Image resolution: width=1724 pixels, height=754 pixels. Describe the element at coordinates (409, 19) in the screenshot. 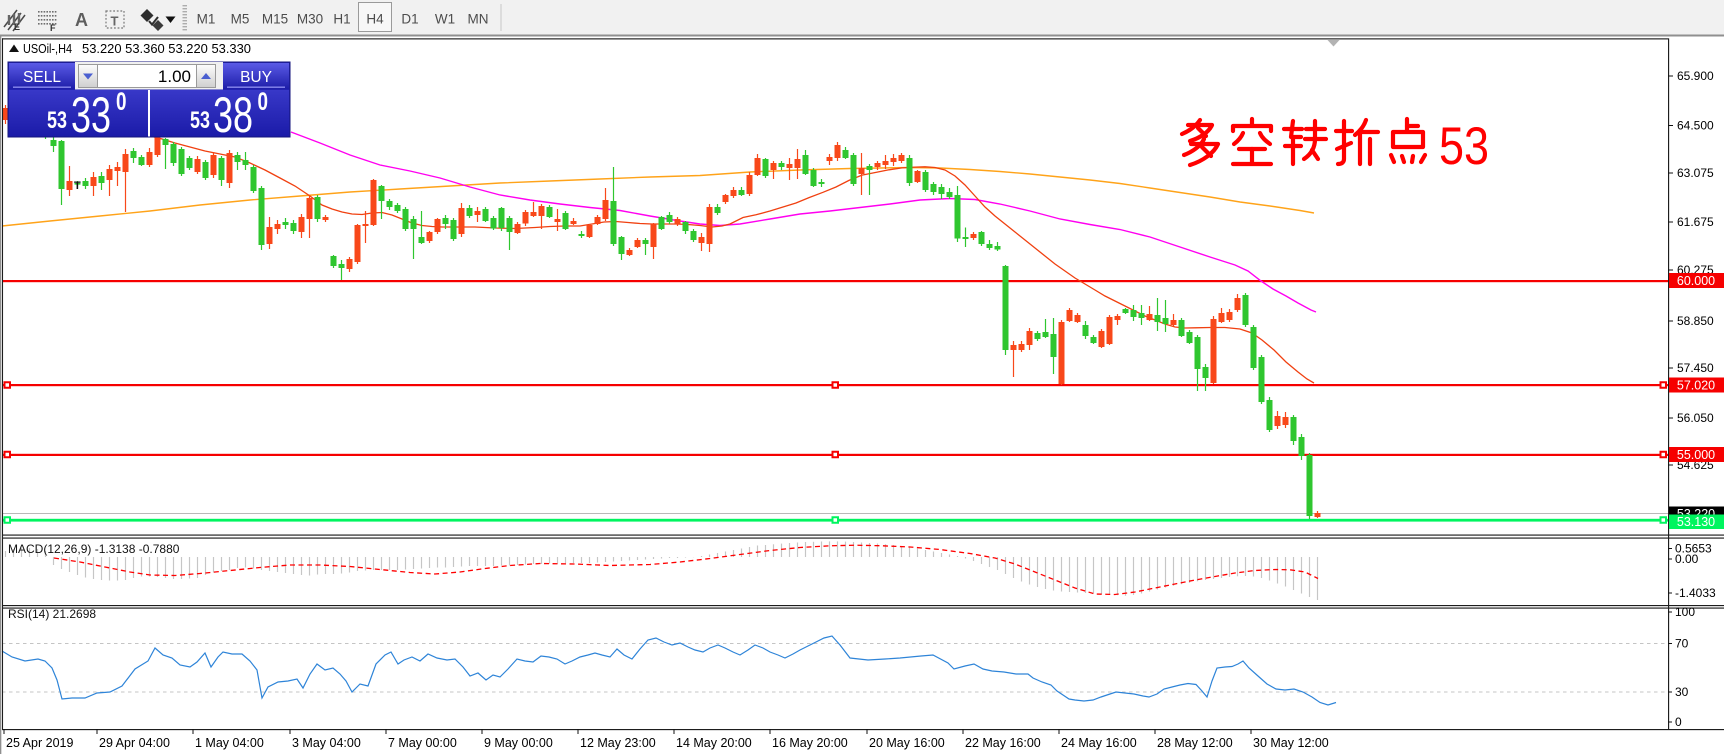

I see `svg-text: D1` at that location.